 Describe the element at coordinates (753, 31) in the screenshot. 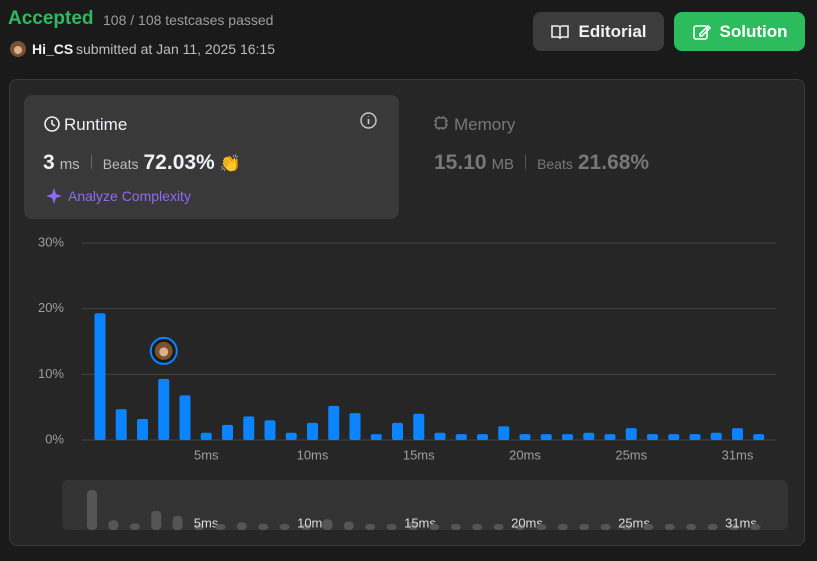

I see `solution-label: Solution` at that location.